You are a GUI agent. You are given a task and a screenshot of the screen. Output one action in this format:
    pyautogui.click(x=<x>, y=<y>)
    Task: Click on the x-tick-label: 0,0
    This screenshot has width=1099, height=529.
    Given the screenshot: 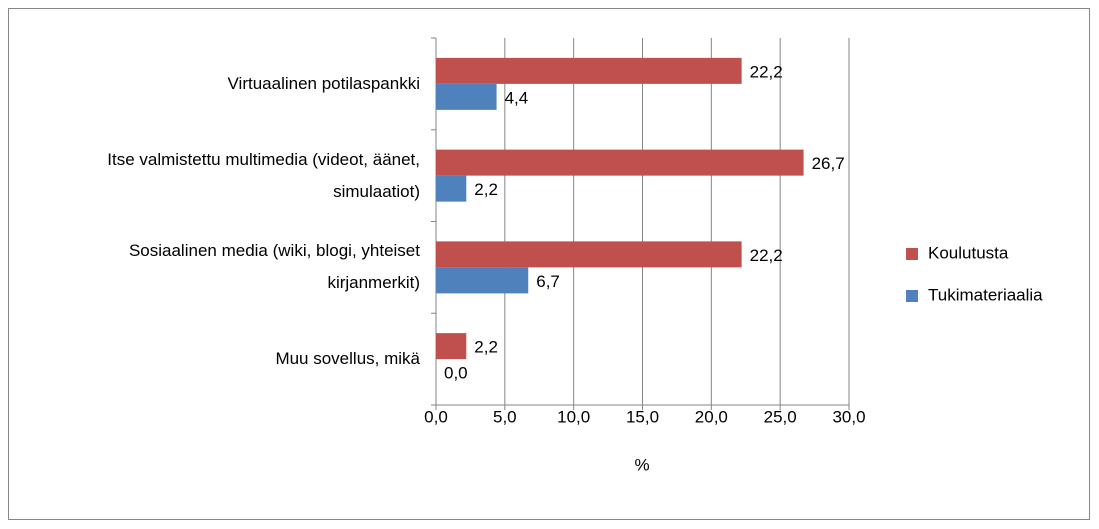 What is the action you would take?
    pyautogui.click(x=436, y=416)
    